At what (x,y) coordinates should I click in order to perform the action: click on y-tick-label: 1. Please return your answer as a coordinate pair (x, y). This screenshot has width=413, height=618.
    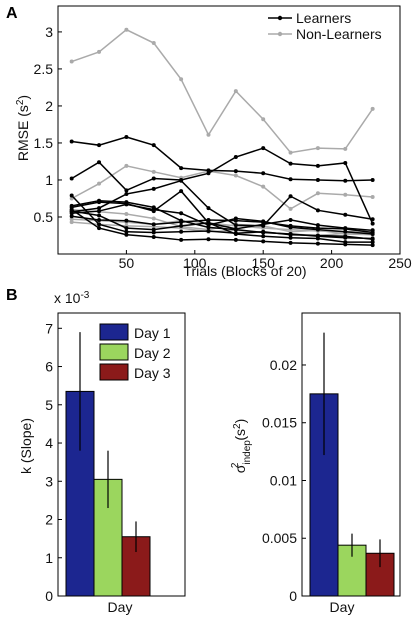
    Looking at the image, I should click on (49, 180).